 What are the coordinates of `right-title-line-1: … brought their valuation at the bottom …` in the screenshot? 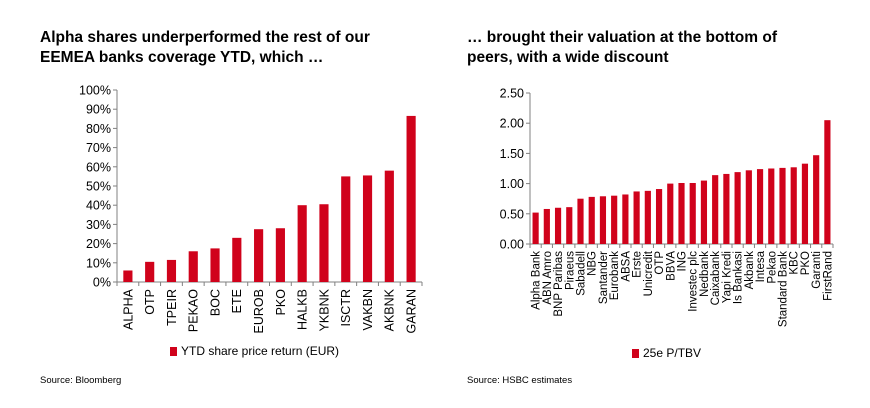 It's located at (622, 37).